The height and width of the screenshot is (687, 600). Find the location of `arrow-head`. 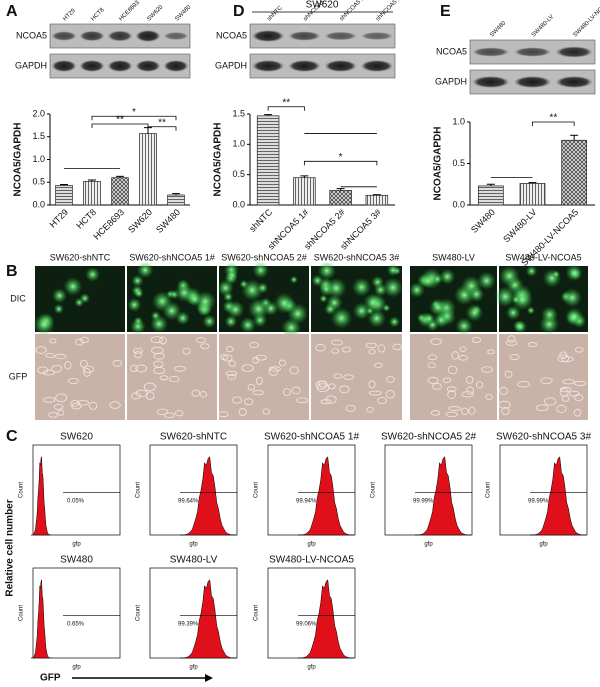

arrow-head is located at coordinates (209, 678).